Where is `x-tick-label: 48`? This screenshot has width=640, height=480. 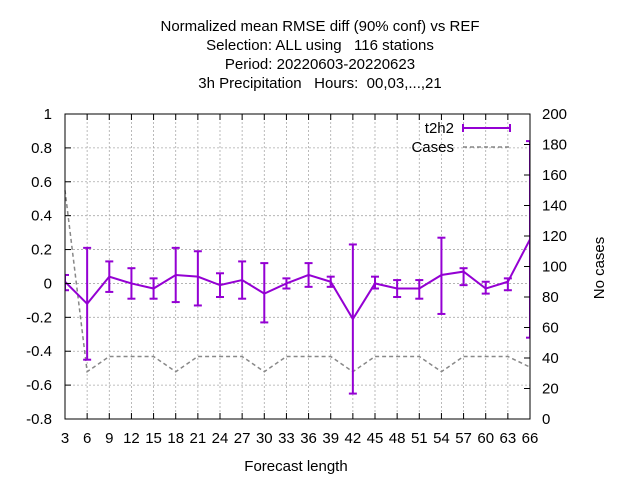
x-tick-label: 48 is located at coordinates (397, 438).